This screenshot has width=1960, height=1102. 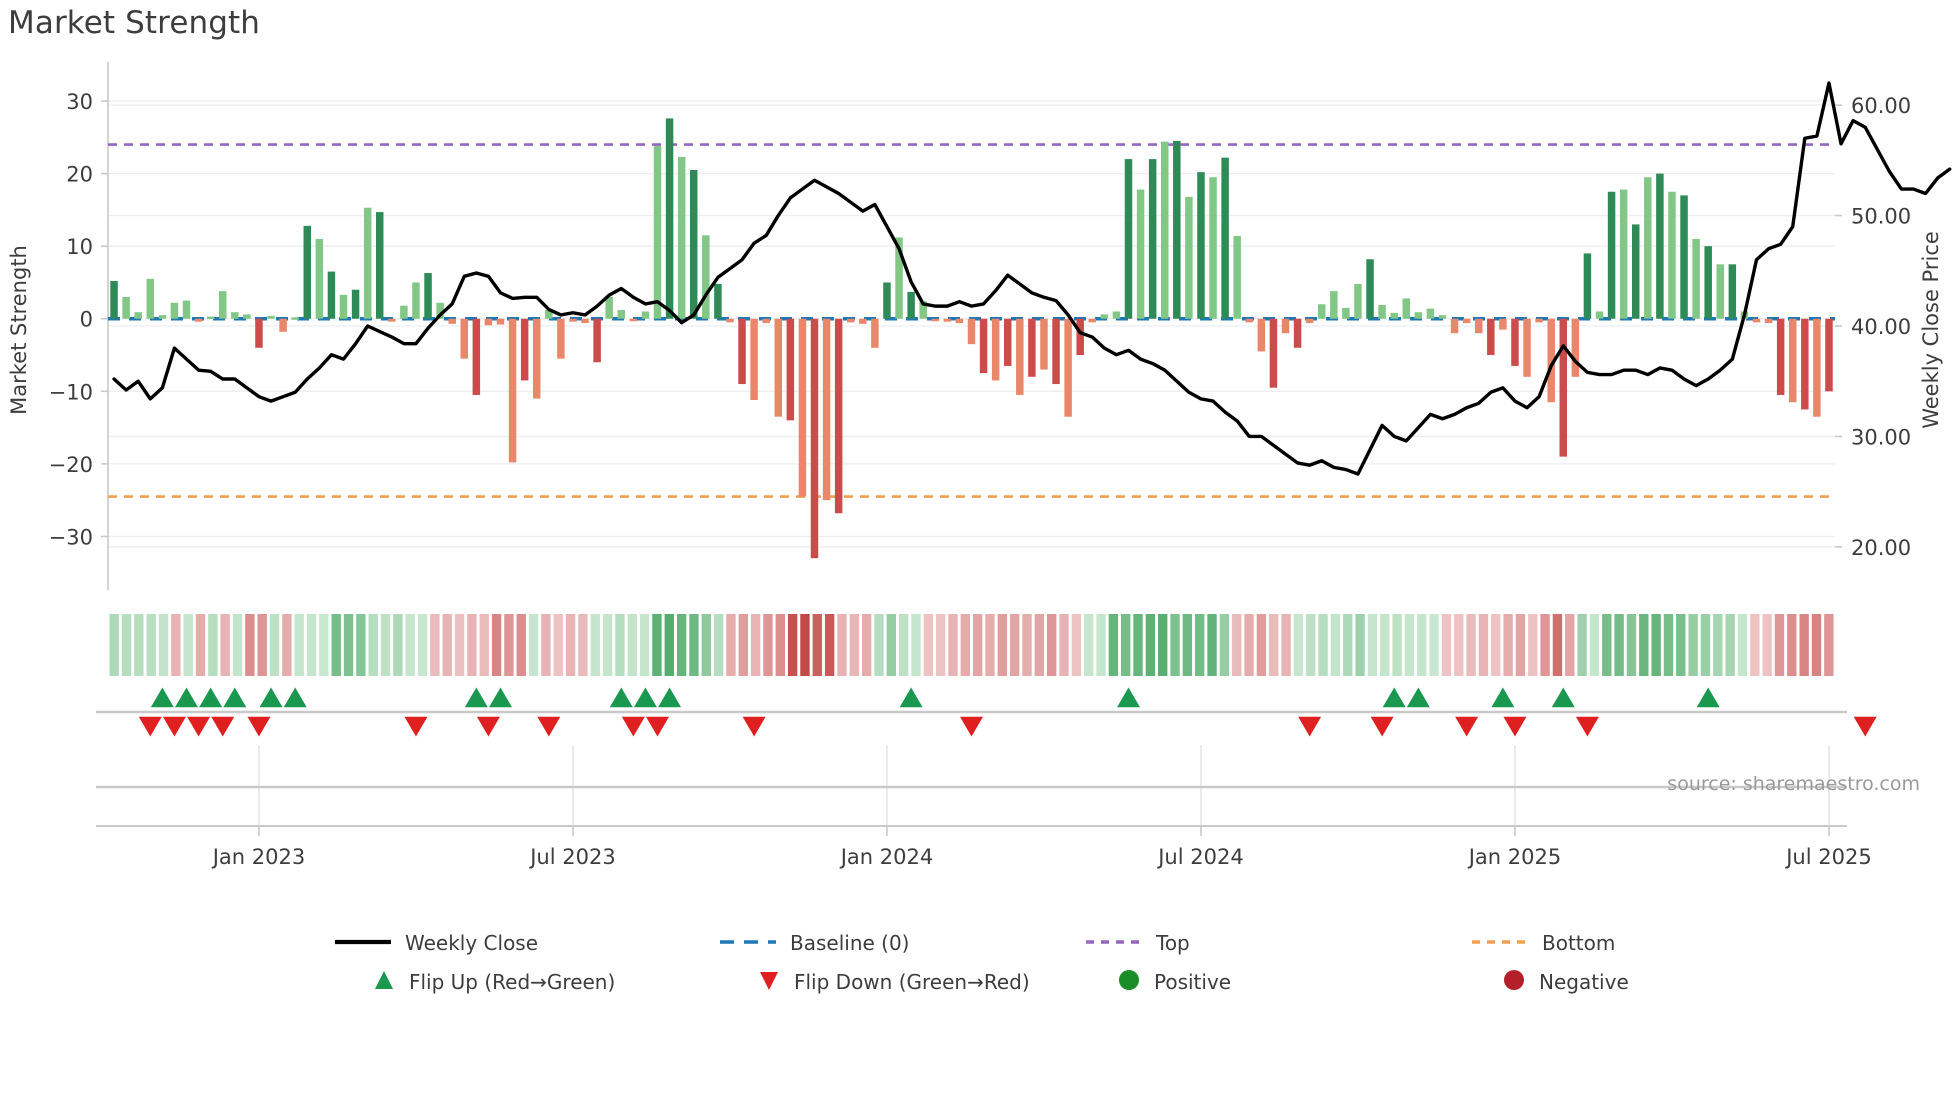 What do you see at coordinates (86, 320) in the screenshot?
I see `y-tick-label: 0` at bounding box center [86, 320].